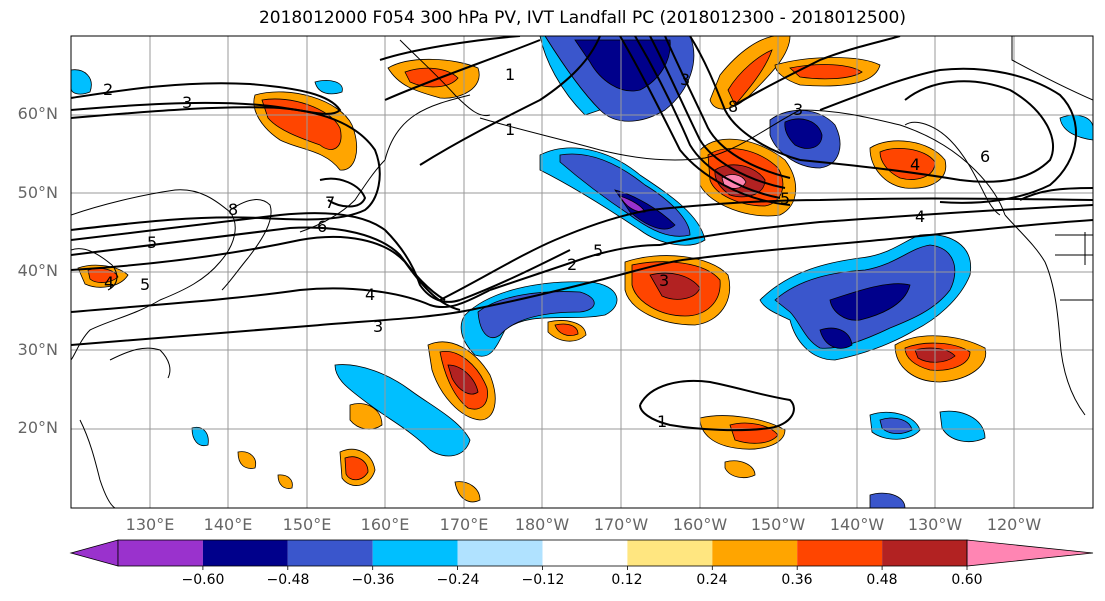 The image size is (1105, 601). I want to click on colorbar-tick-label: 0.60, so click(967, 580).